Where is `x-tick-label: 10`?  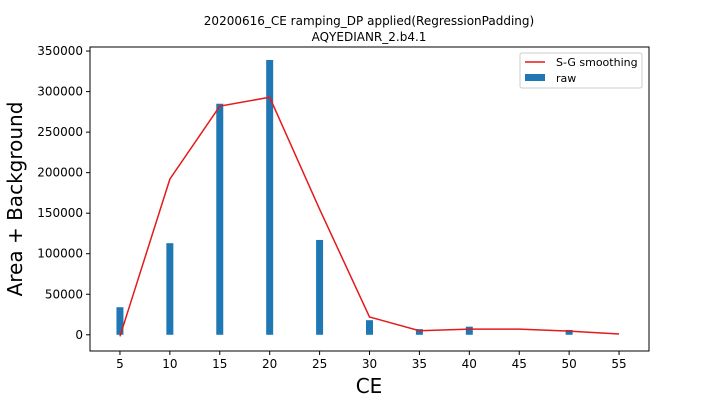 x-tick-label: 10 is located at coordinates (169, 364).